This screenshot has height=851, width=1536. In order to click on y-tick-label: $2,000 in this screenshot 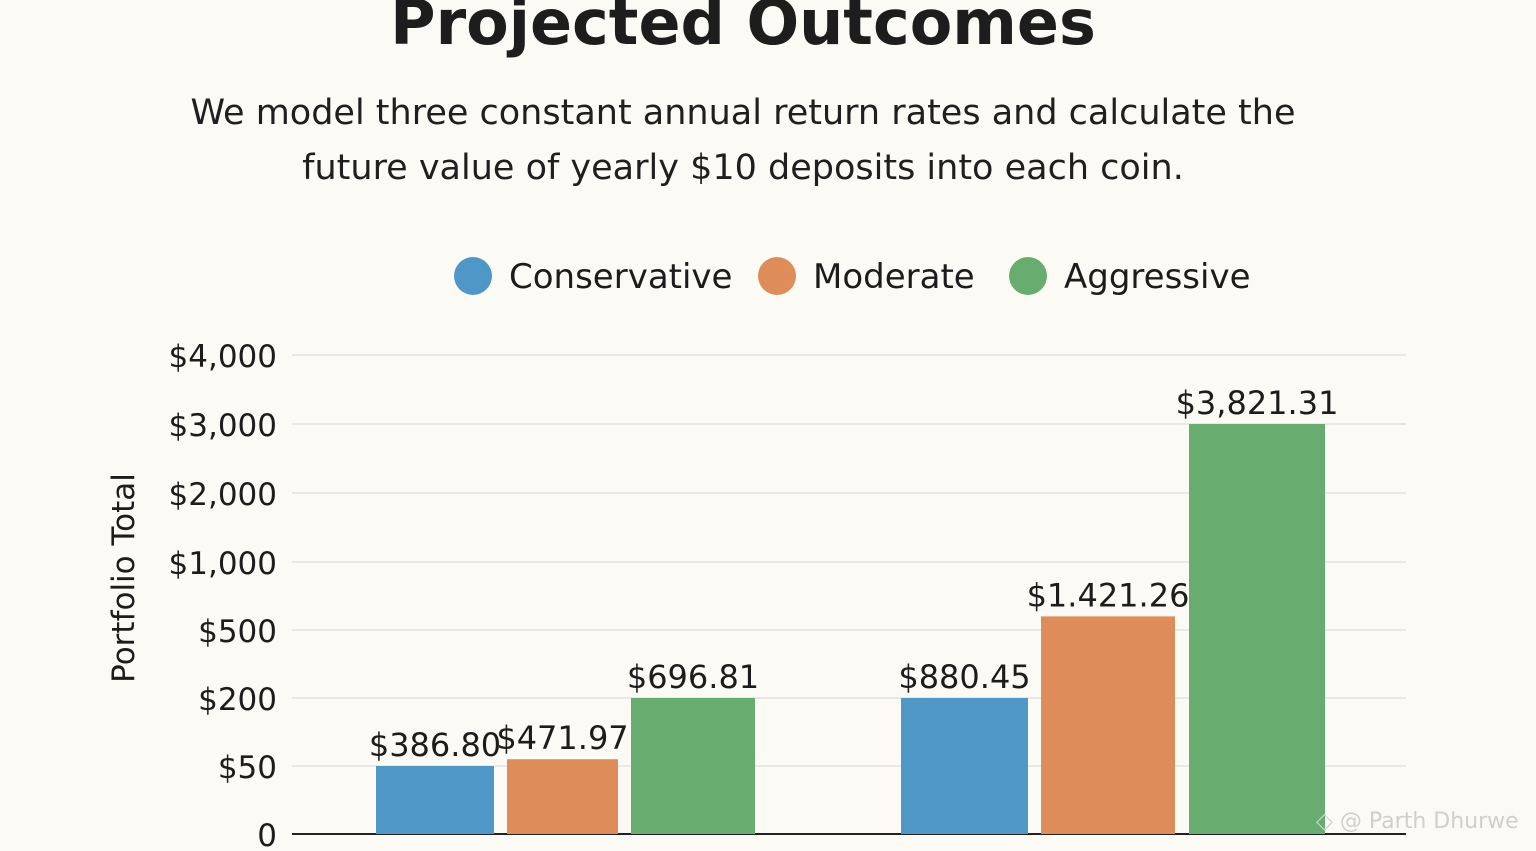, I will do `click(223, 495)`.